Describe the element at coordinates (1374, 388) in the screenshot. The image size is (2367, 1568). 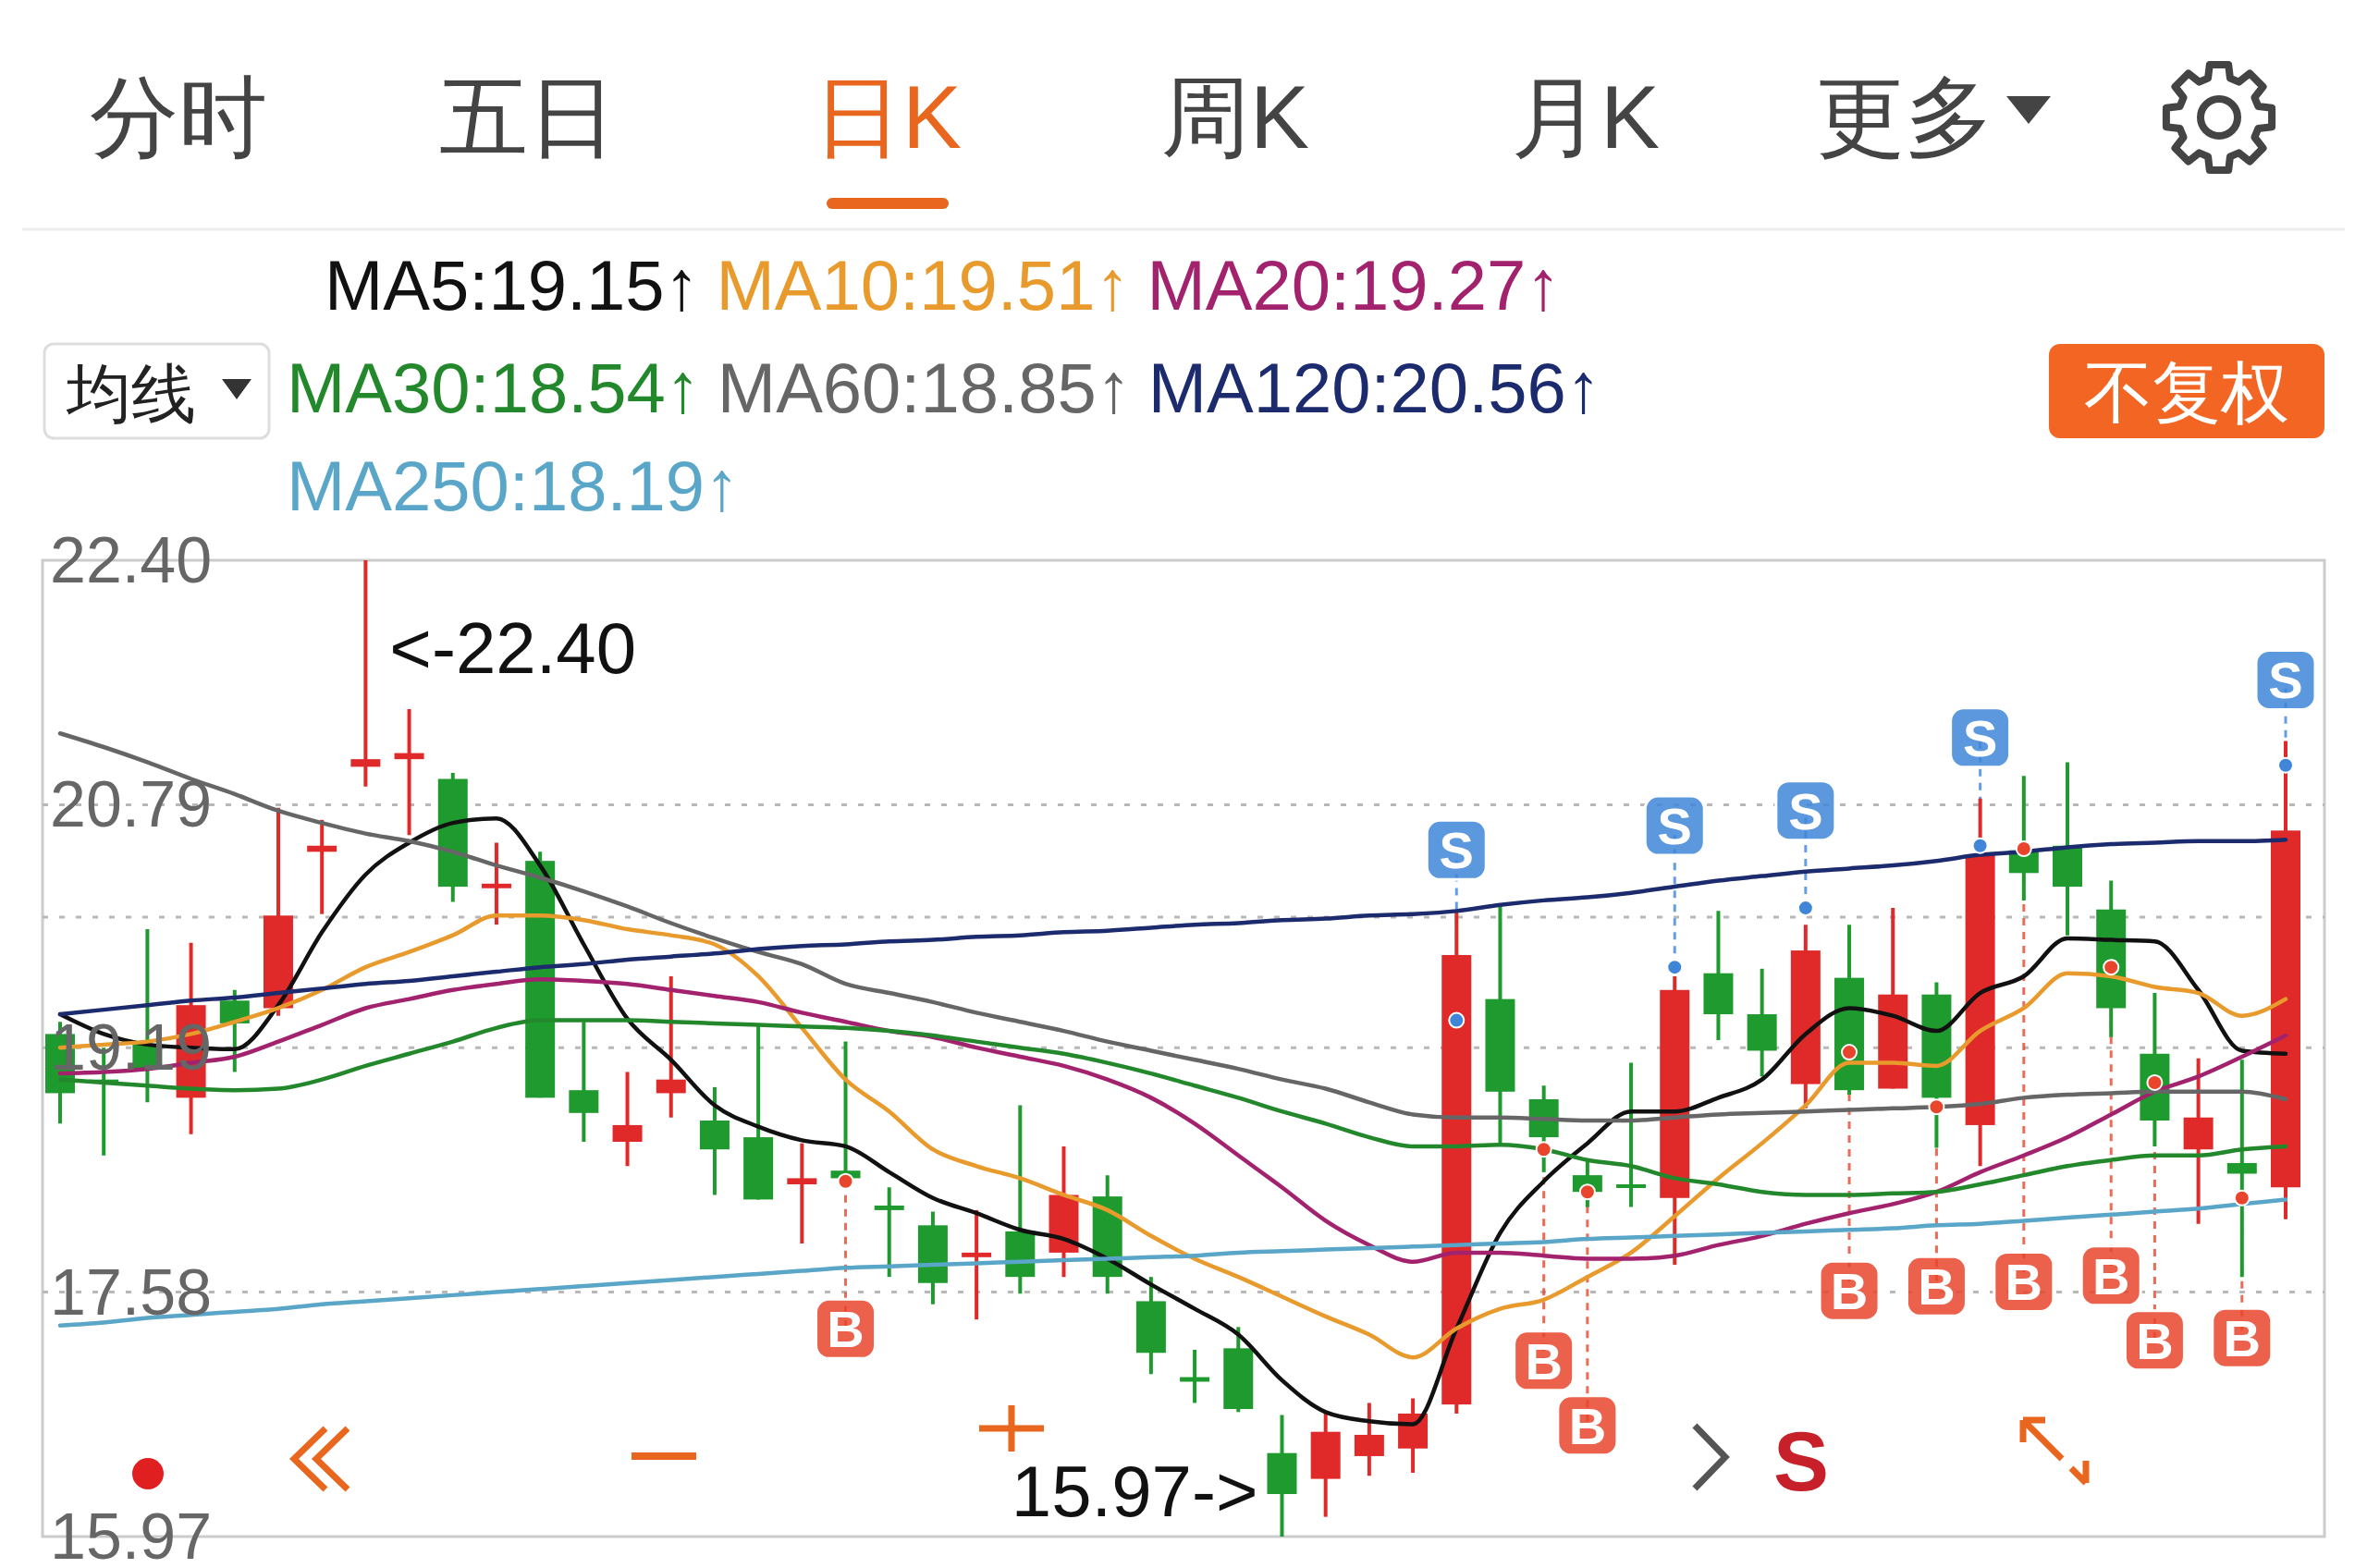
I see `text: MA120:20.56↑` at that location.